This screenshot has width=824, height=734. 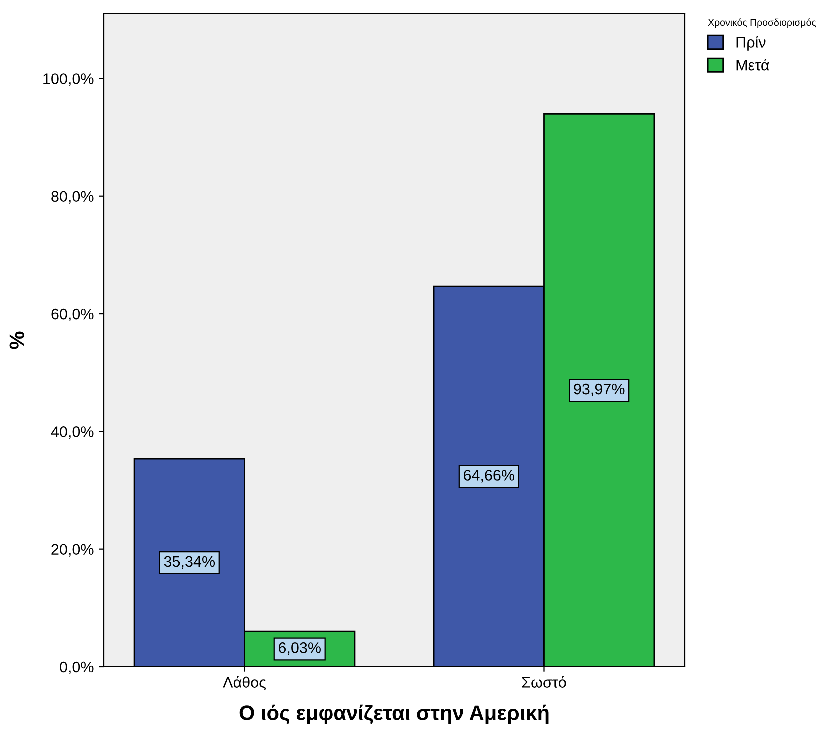 What do you see at coordinates (394, 714) in the screenshot?
I see `x-axis-title: Ο ιός εμφανίζεται στην Αμερική` at bounding box center [394, 714].